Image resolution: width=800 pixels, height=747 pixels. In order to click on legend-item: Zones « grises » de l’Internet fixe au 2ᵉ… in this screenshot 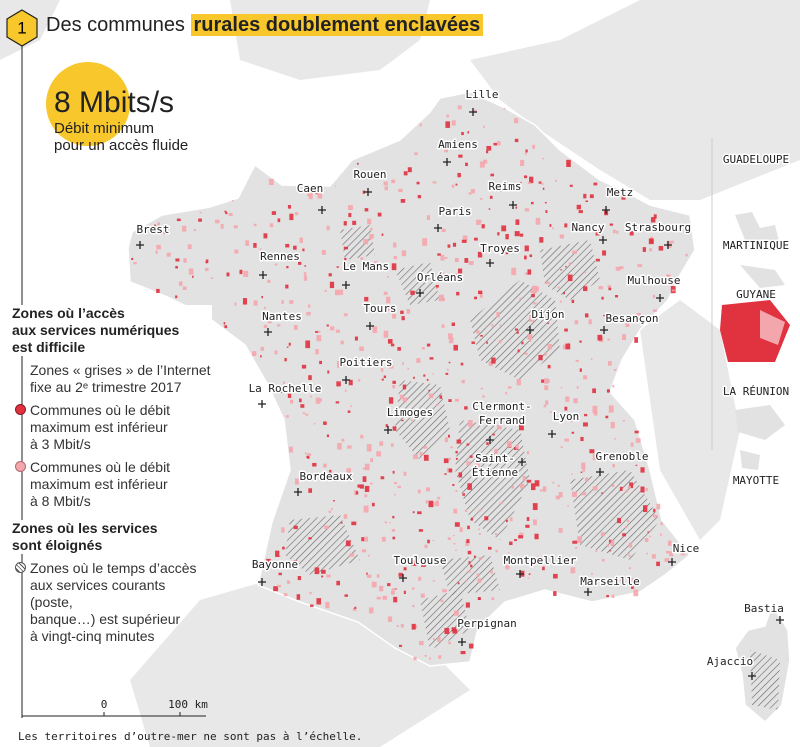, I will do `click(112, 379)`.